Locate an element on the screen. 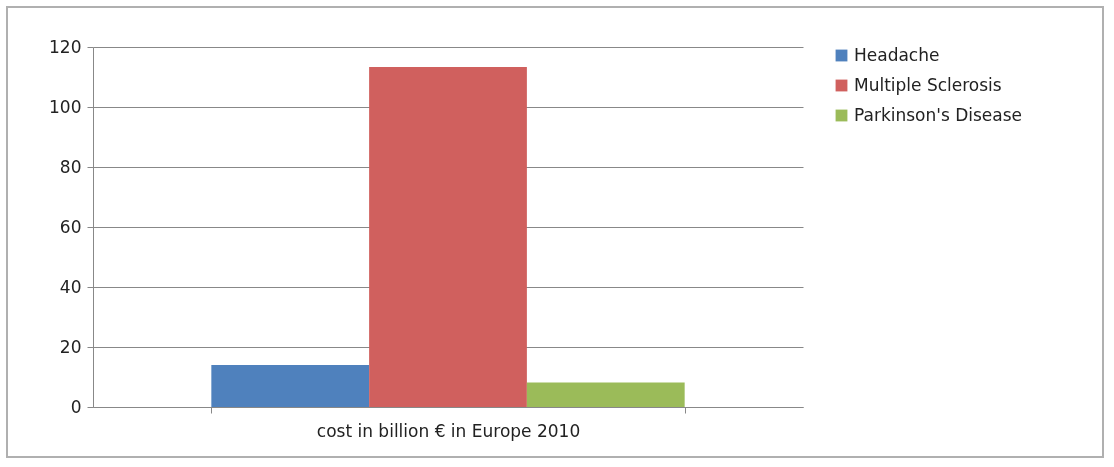 The height and width of the screenshot is (467, 1114). y-tick-label: 20 is located at coordinates (70, 346).